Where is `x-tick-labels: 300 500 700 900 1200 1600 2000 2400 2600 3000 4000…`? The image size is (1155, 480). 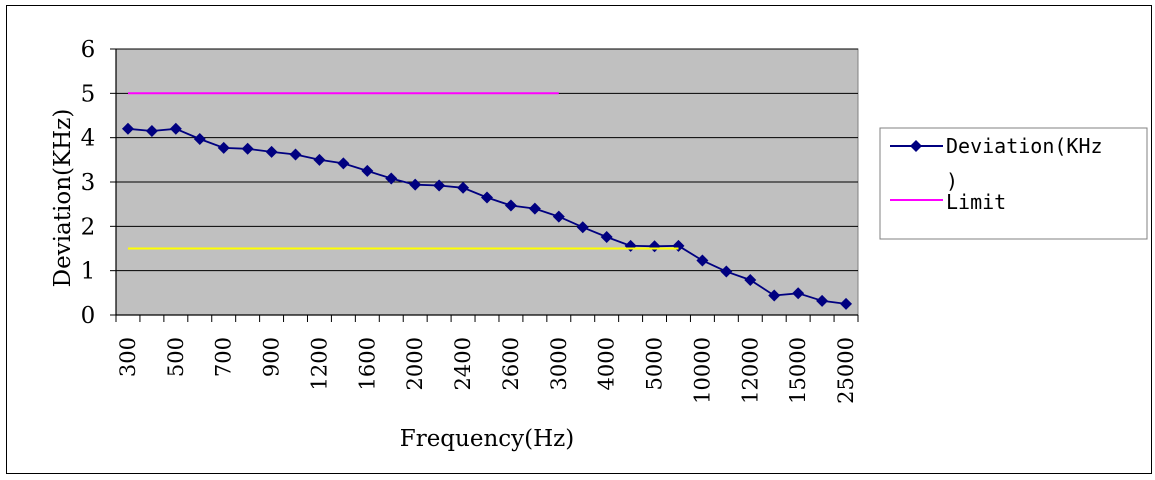 x-tick-labels: 300 500 700 900 1200 1600 2000 2400 2600 3000 4000… is located at coordinates (487, 370).